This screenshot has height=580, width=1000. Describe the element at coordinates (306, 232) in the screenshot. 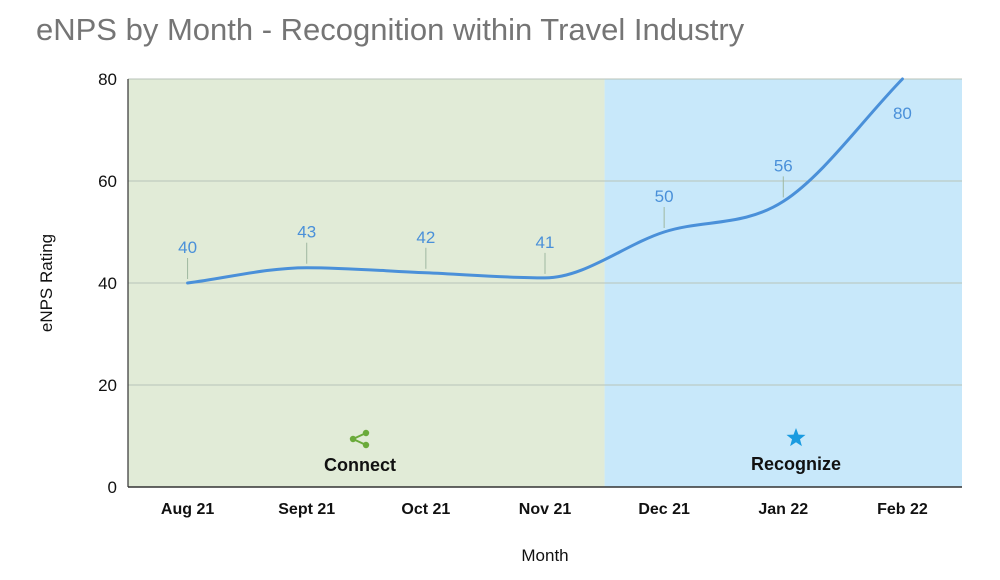

I see `data-label: 43` at that location.